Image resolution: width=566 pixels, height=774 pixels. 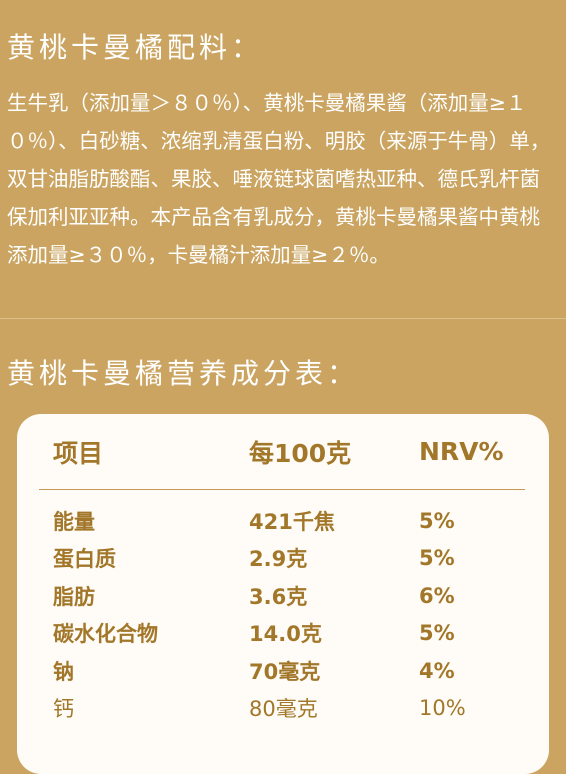 I want to click on header-nrv: NRV%, so click(x=461, y=451).